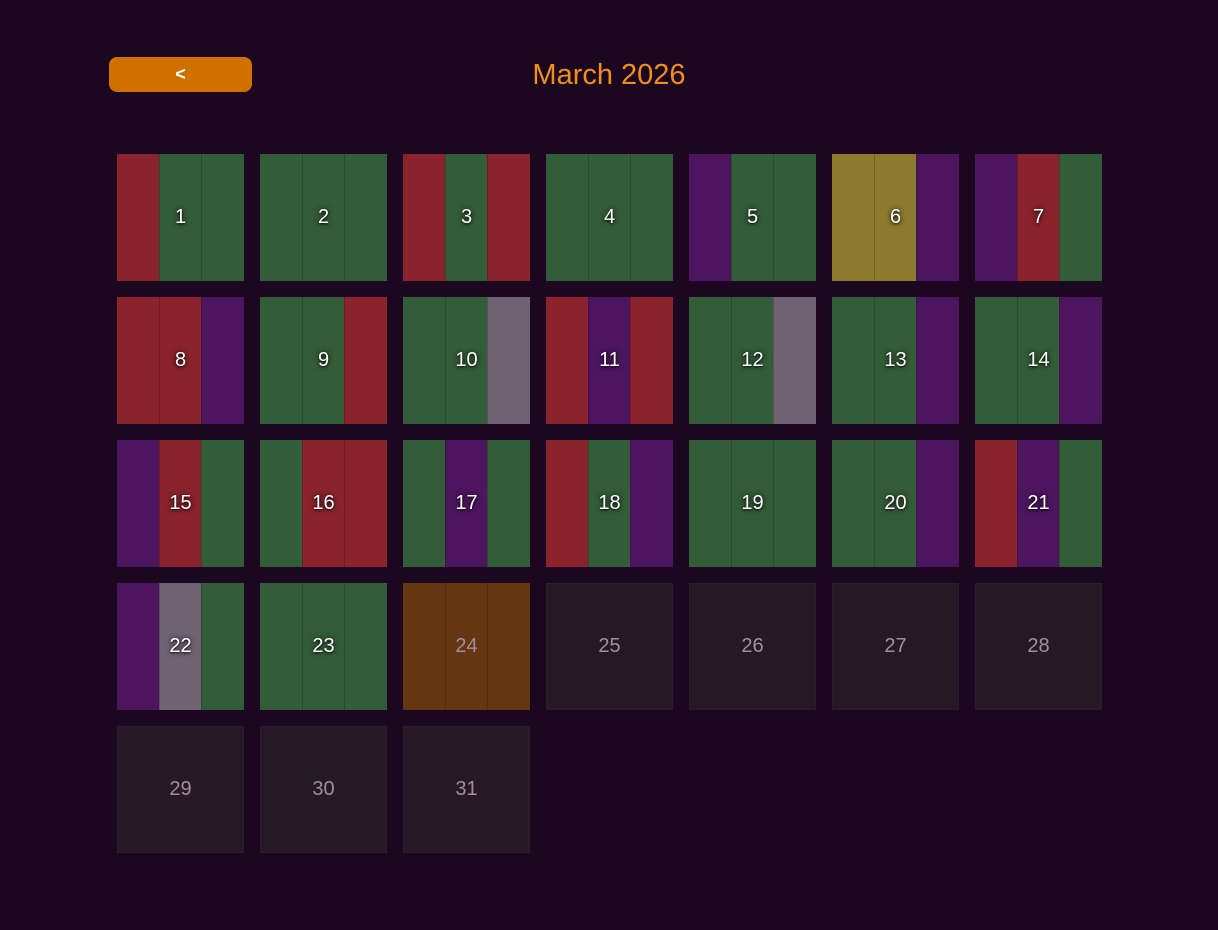 Image resolution: width=1218 pixels, height=930 pixels. I want to click on day-number: 5, so click(752, 217).